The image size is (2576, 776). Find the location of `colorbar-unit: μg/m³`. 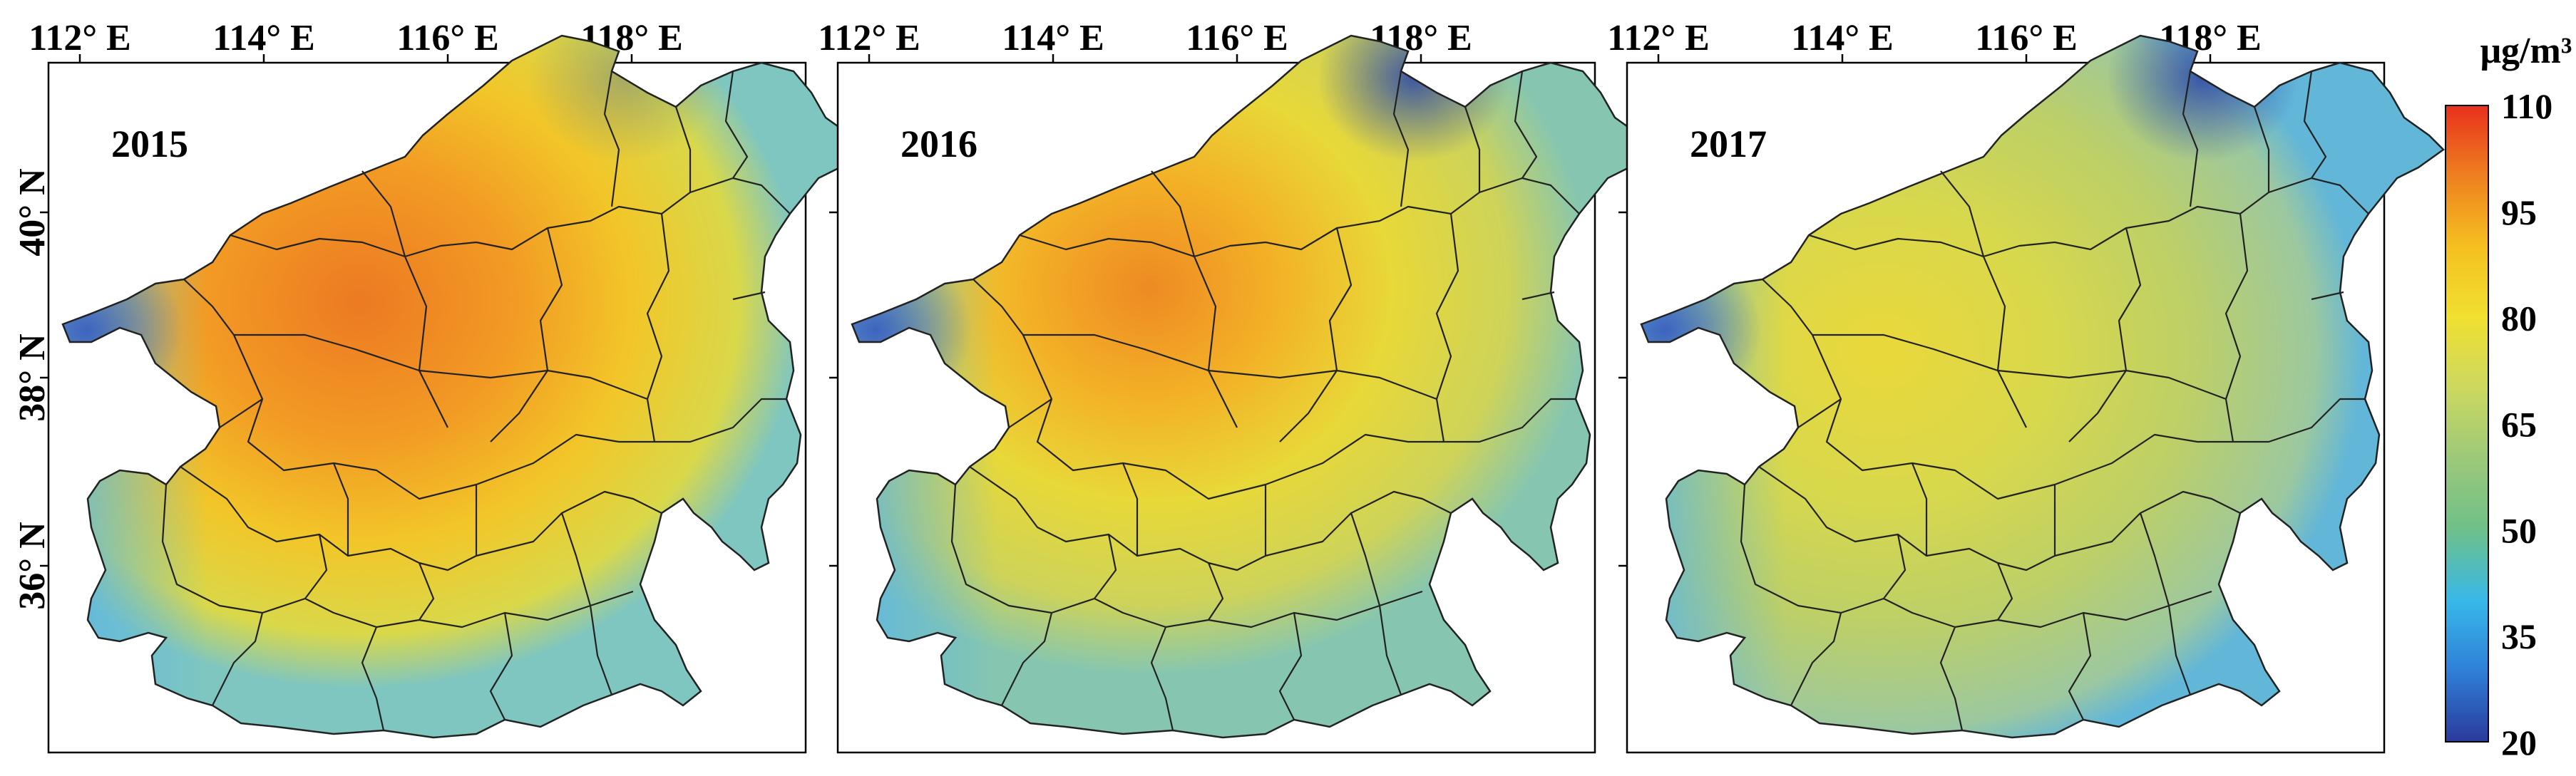

colorbar-unit: μg/m³ is located at coordinates (2526, 51).